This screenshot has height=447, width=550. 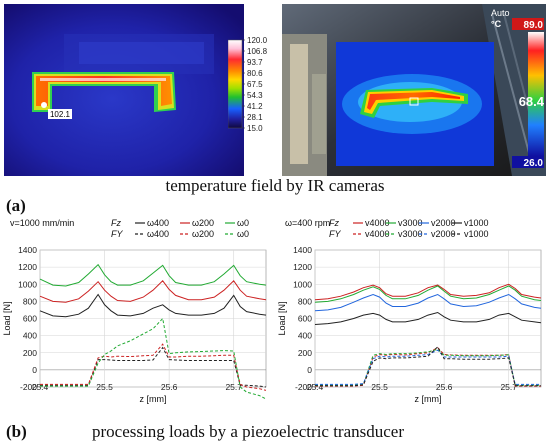 What do you see at coordinates (255, 95) in the screenshot?
I see `scale-tick-label: 54.3` at bounding box center [255, 95].